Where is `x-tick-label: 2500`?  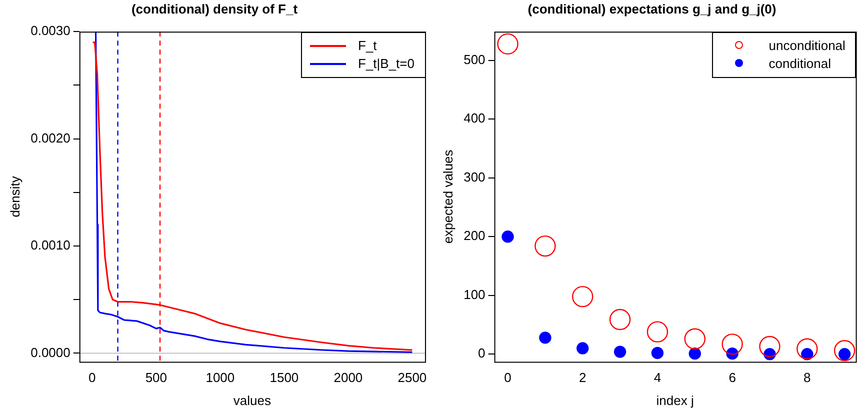
x-tick-label: 2500 is located at coordinates (412, 378).